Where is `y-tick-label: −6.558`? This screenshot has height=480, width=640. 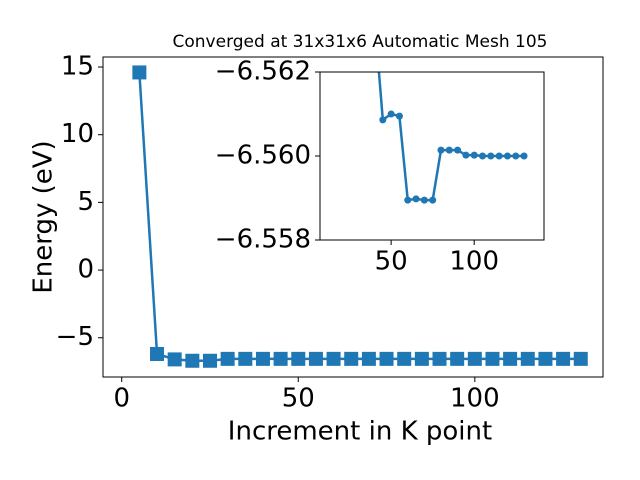 y-tick-label: −6.558 is located at coordinates (263, 240).